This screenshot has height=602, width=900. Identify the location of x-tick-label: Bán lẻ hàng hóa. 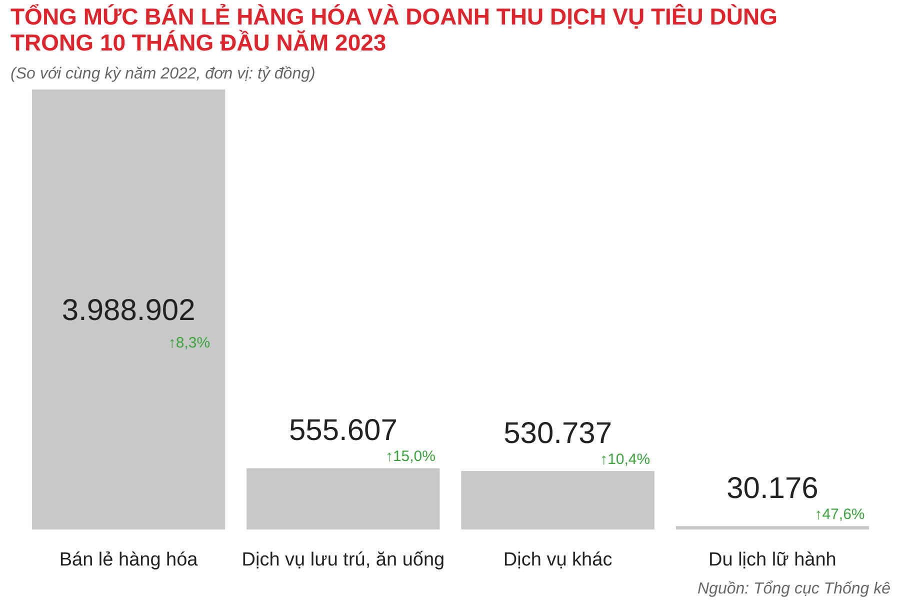
(128, 560).